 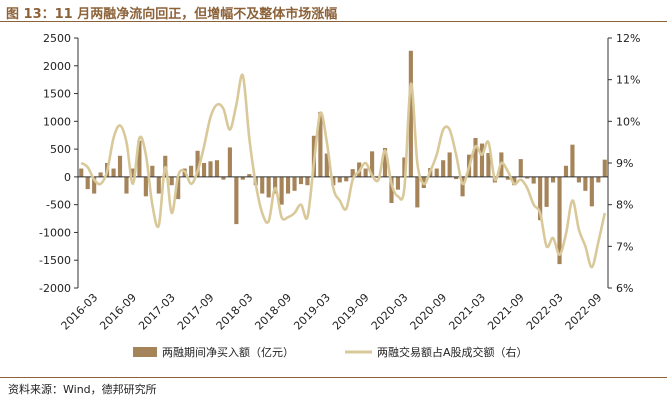 I want to click on x-tick-label-0: 2016-03, so click(x=80, y=312).